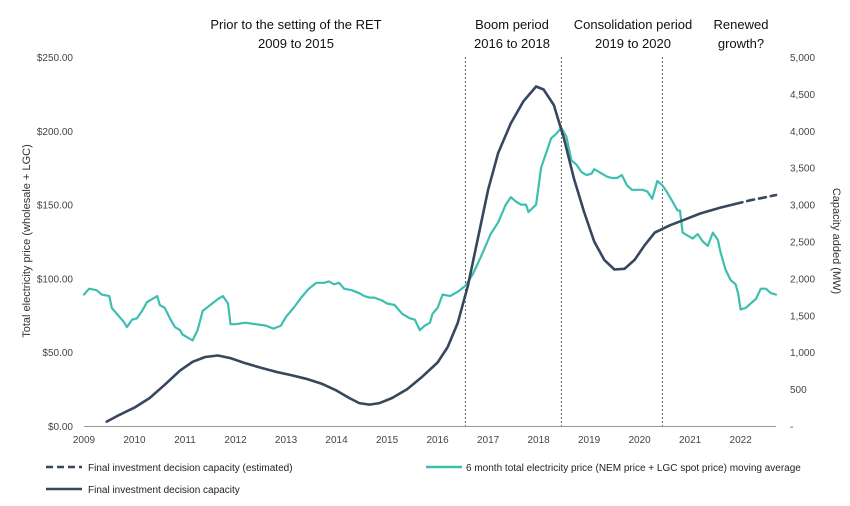 The width and height of the screenshot is (850, 506). Describe the element at coordinates (802, 206) in the screenshot. I see `y-right-tick-label: 3,000` at that location.